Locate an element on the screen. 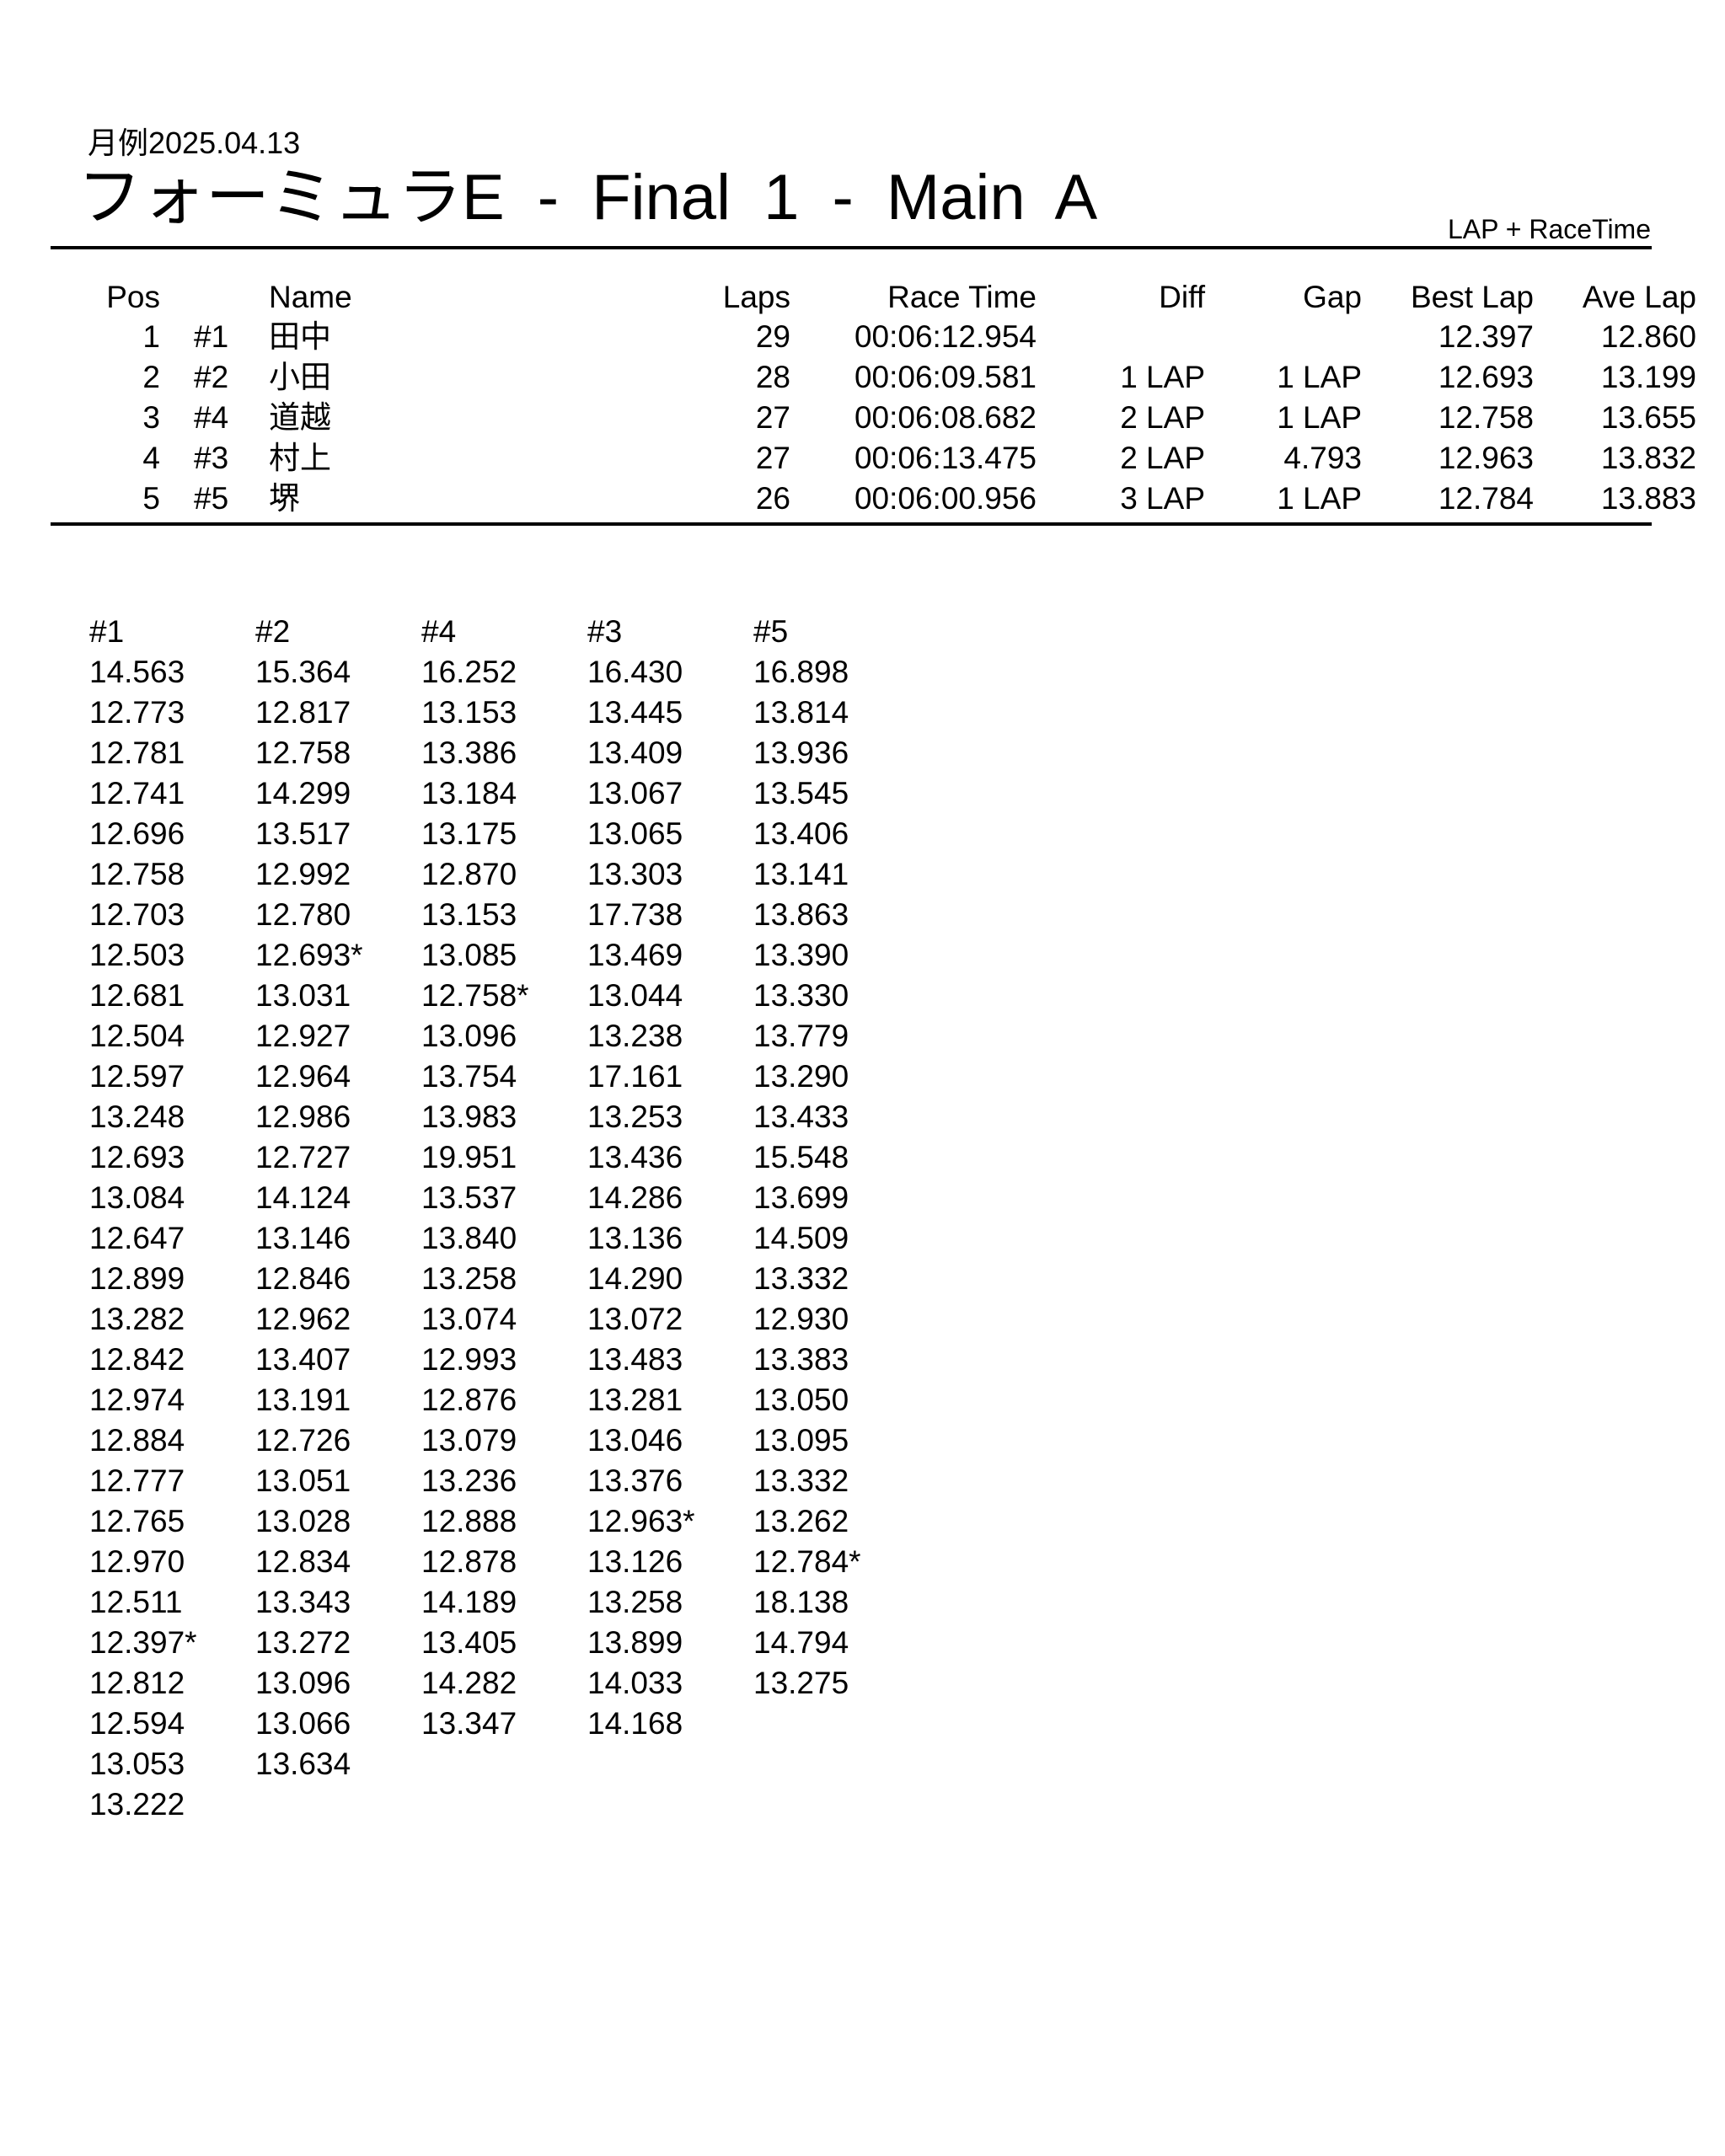 This screenshot has height=2156, width=1725. cell: 13.347 is located at coordinates (469, 1723).